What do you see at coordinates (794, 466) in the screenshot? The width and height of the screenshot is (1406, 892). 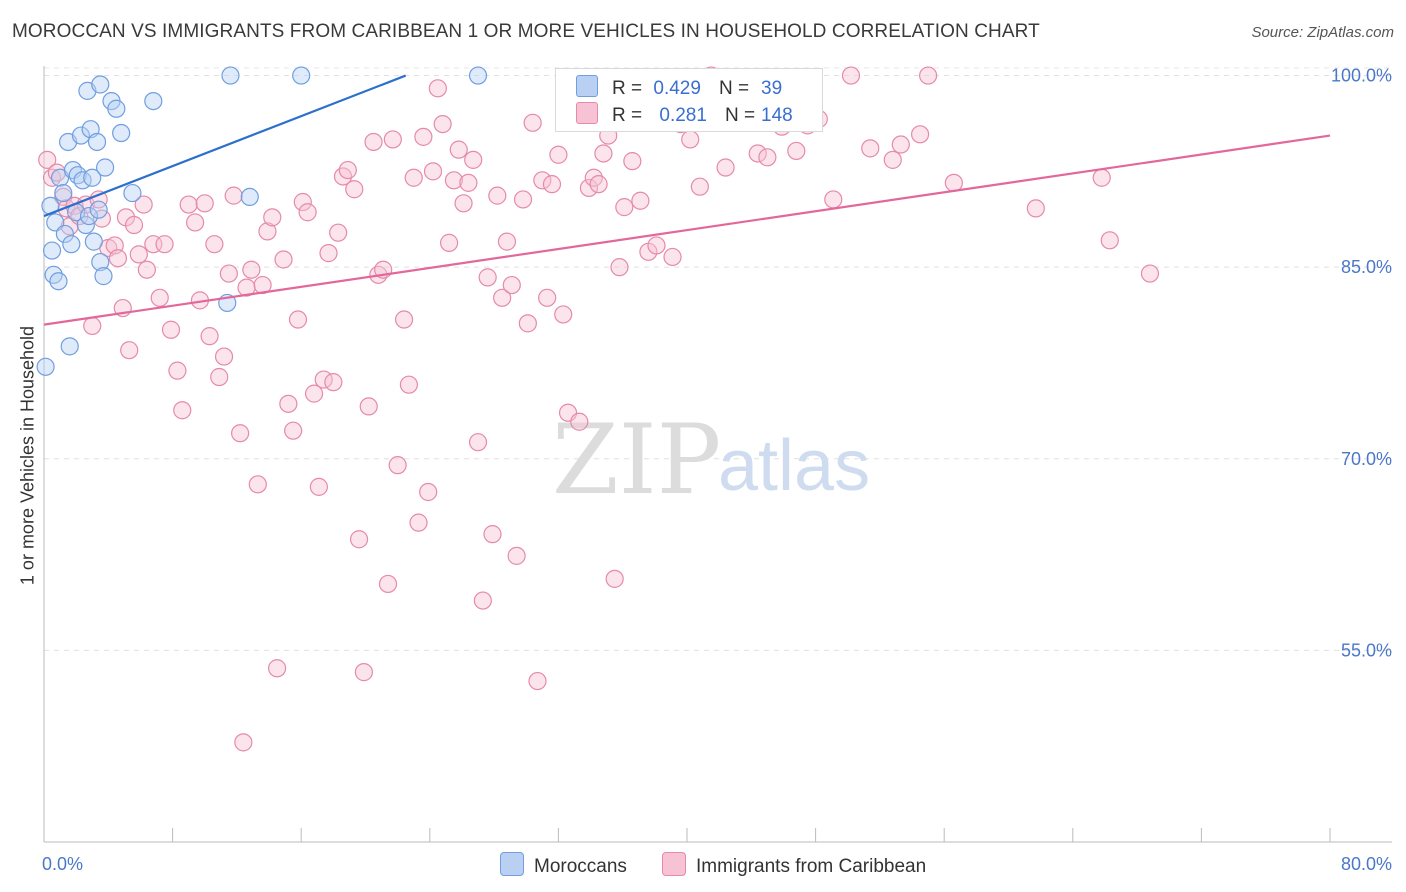 I see `watermark-atlas: atlas` at bounding box center [794, 466].